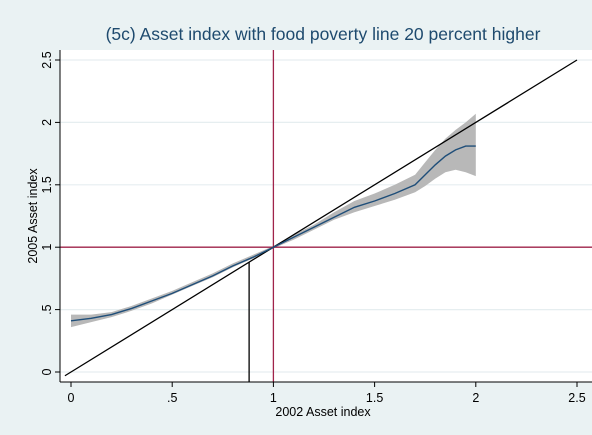  What do you see at coordinates (47, 184) in the screenshot?
I see `y-tick-label-3: 1.5` at bounding box center [47, 184].